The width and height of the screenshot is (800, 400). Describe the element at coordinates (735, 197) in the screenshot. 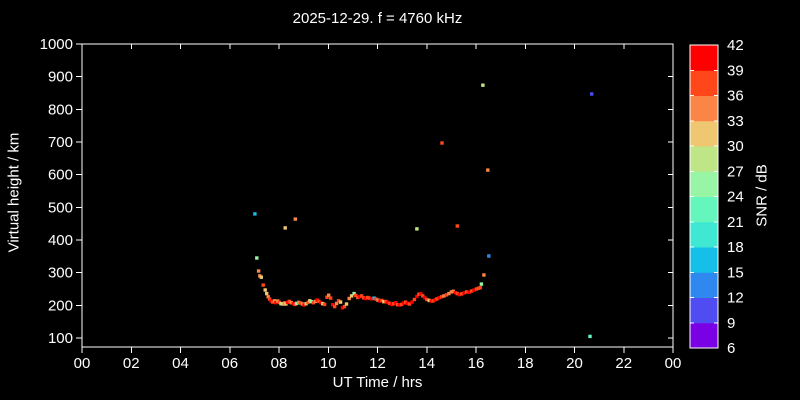

I see `colorbar-tick-label: 24` at that location.